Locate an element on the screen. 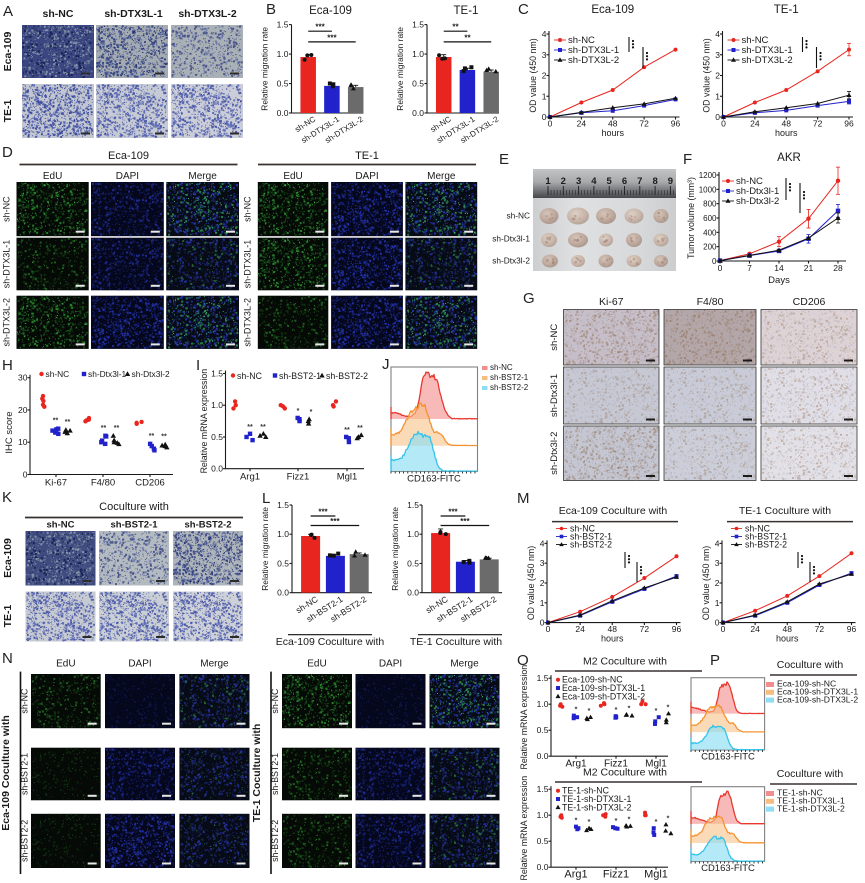  svg-text: 30 is located at coordinates (23, 378).